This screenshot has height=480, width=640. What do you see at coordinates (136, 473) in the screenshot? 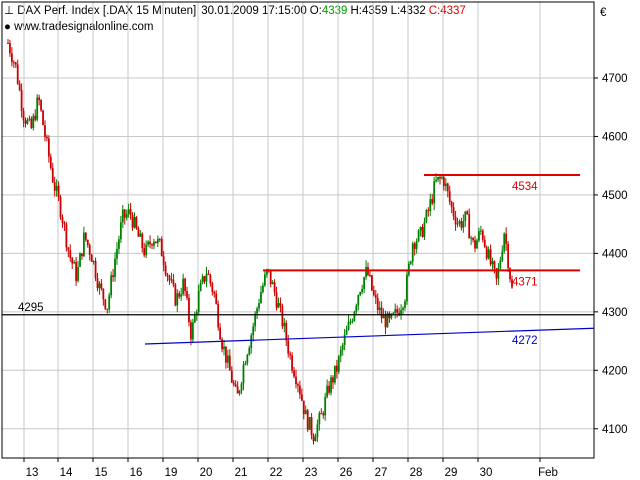
I see `x-tick-label: 16` at bounding box center [136, 473].